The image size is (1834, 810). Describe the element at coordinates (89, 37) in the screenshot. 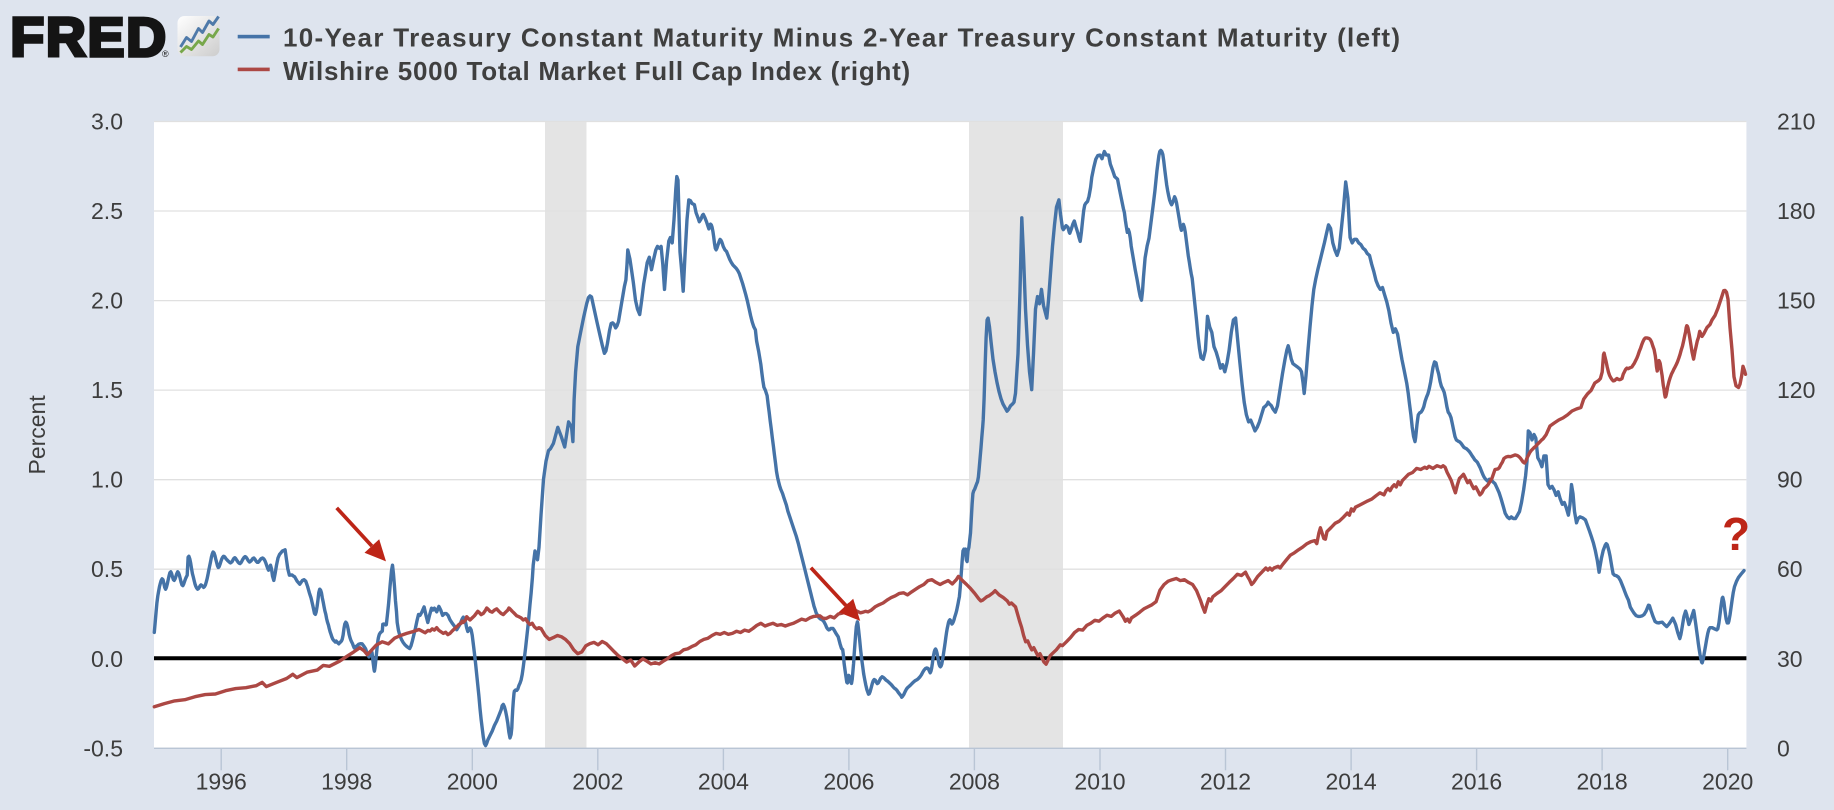

I see `svg-text: FRED` at that location.